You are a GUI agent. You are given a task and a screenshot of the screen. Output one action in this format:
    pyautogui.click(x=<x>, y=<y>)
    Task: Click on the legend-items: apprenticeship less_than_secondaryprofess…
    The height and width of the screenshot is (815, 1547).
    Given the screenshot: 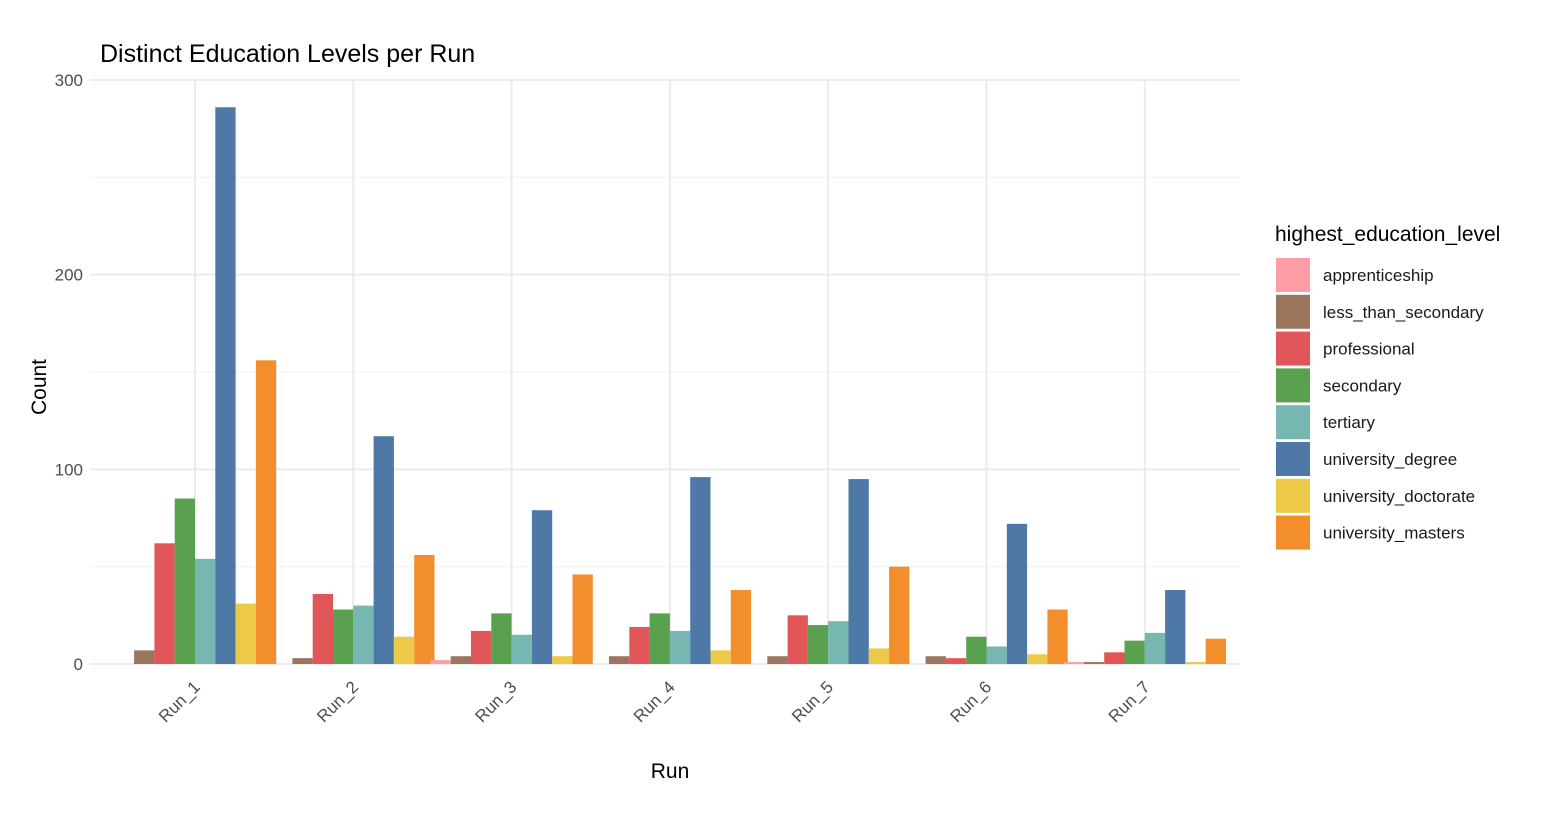 What is the action you would take?
    pyautogui.click(x=1380, y=404)
    